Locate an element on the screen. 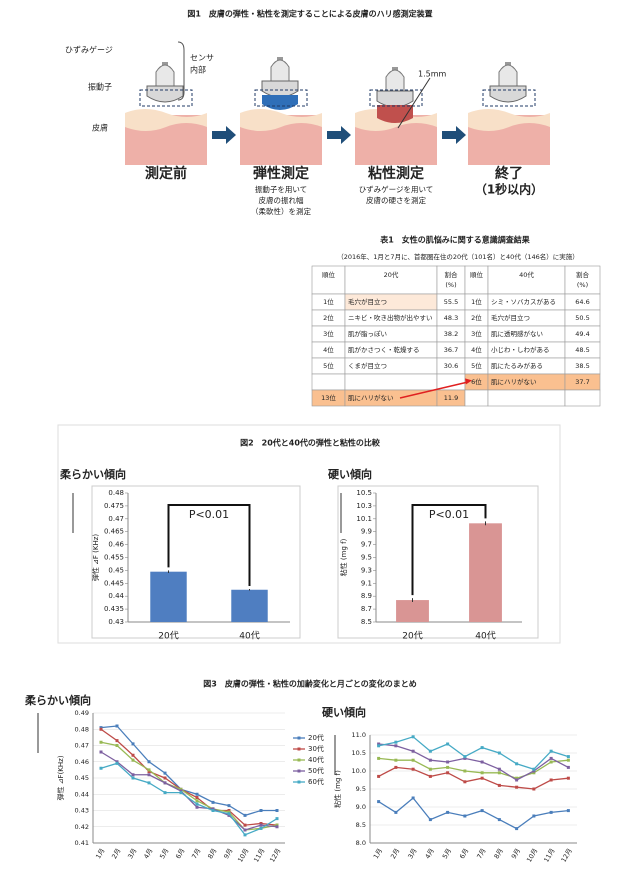  x-tick-label: 1月 is located at coordinates (100, 853).